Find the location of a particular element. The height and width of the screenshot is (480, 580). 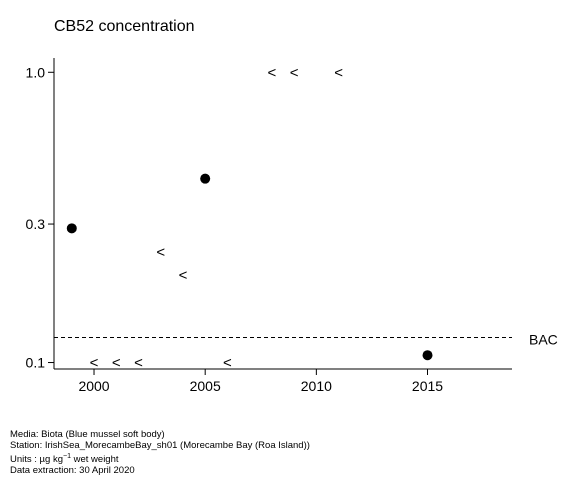

footer-units: Units : µg kg−1 wet weight is located at coordinates (160, 458).